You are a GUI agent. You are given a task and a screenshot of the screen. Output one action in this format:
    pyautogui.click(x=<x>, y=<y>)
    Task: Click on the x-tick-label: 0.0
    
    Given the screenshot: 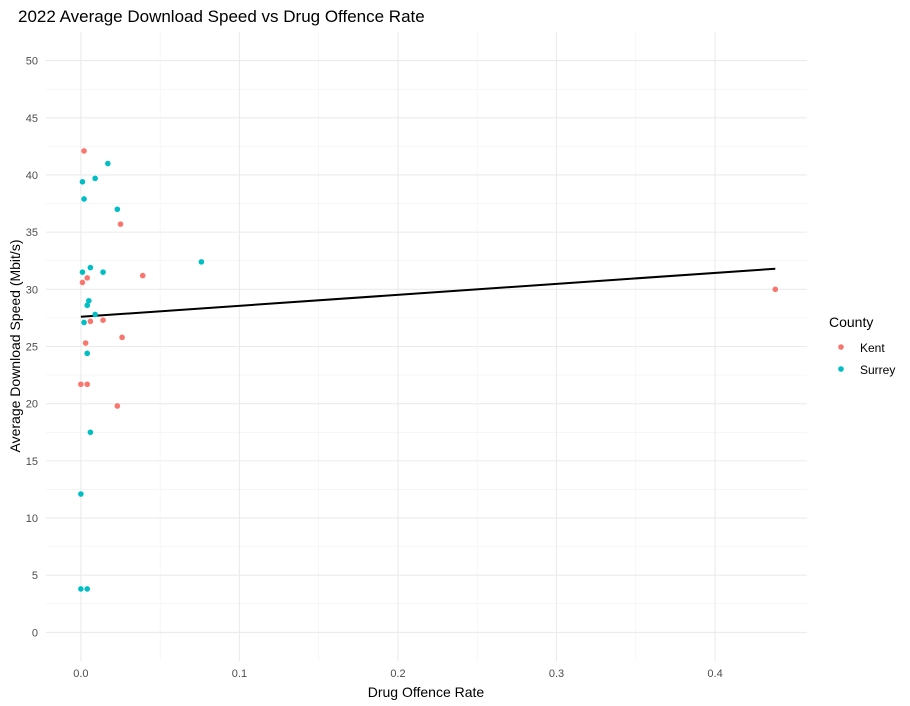 What is the action you would take?
    pyautogui.click(x=80, y=674)
    